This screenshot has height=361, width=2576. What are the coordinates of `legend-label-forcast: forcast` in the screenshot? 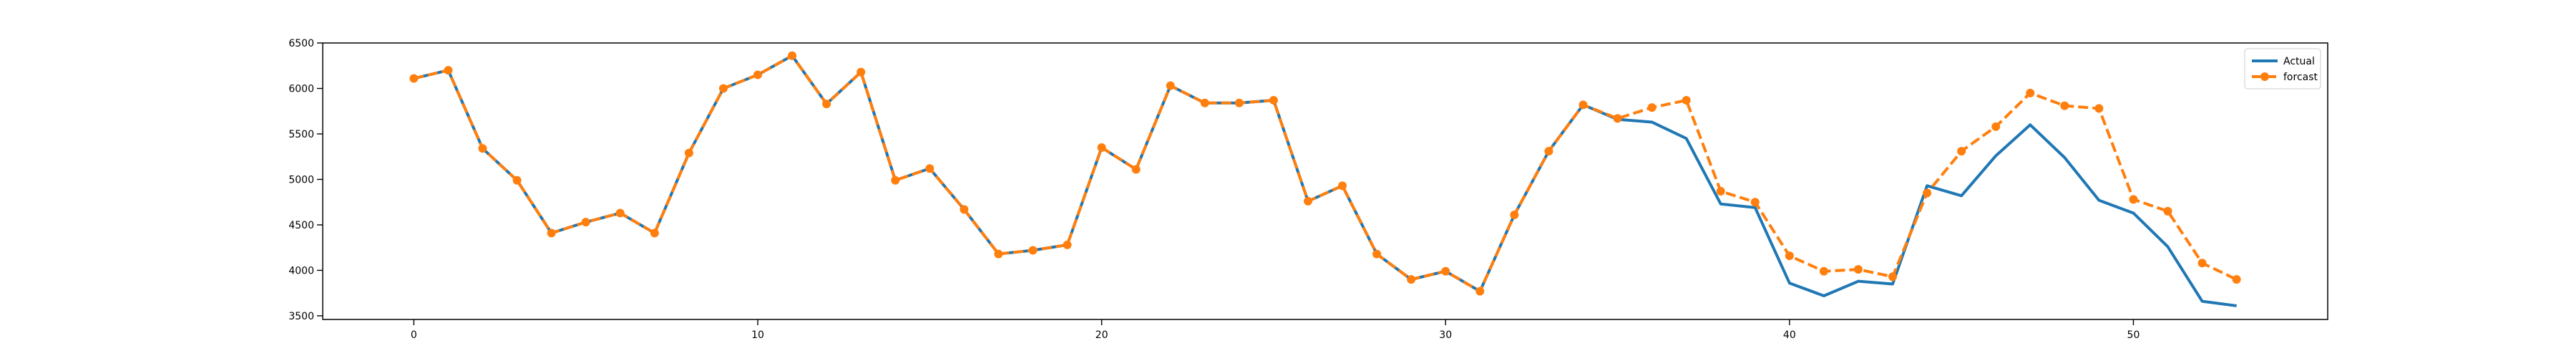 It's located at (2300, 77).